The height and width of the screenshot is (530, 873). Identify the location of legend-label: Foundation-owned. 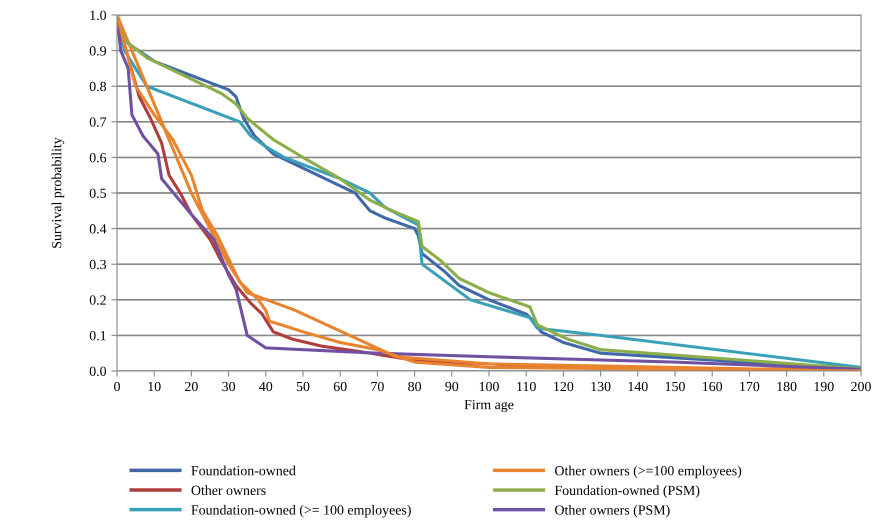
(243, 471).